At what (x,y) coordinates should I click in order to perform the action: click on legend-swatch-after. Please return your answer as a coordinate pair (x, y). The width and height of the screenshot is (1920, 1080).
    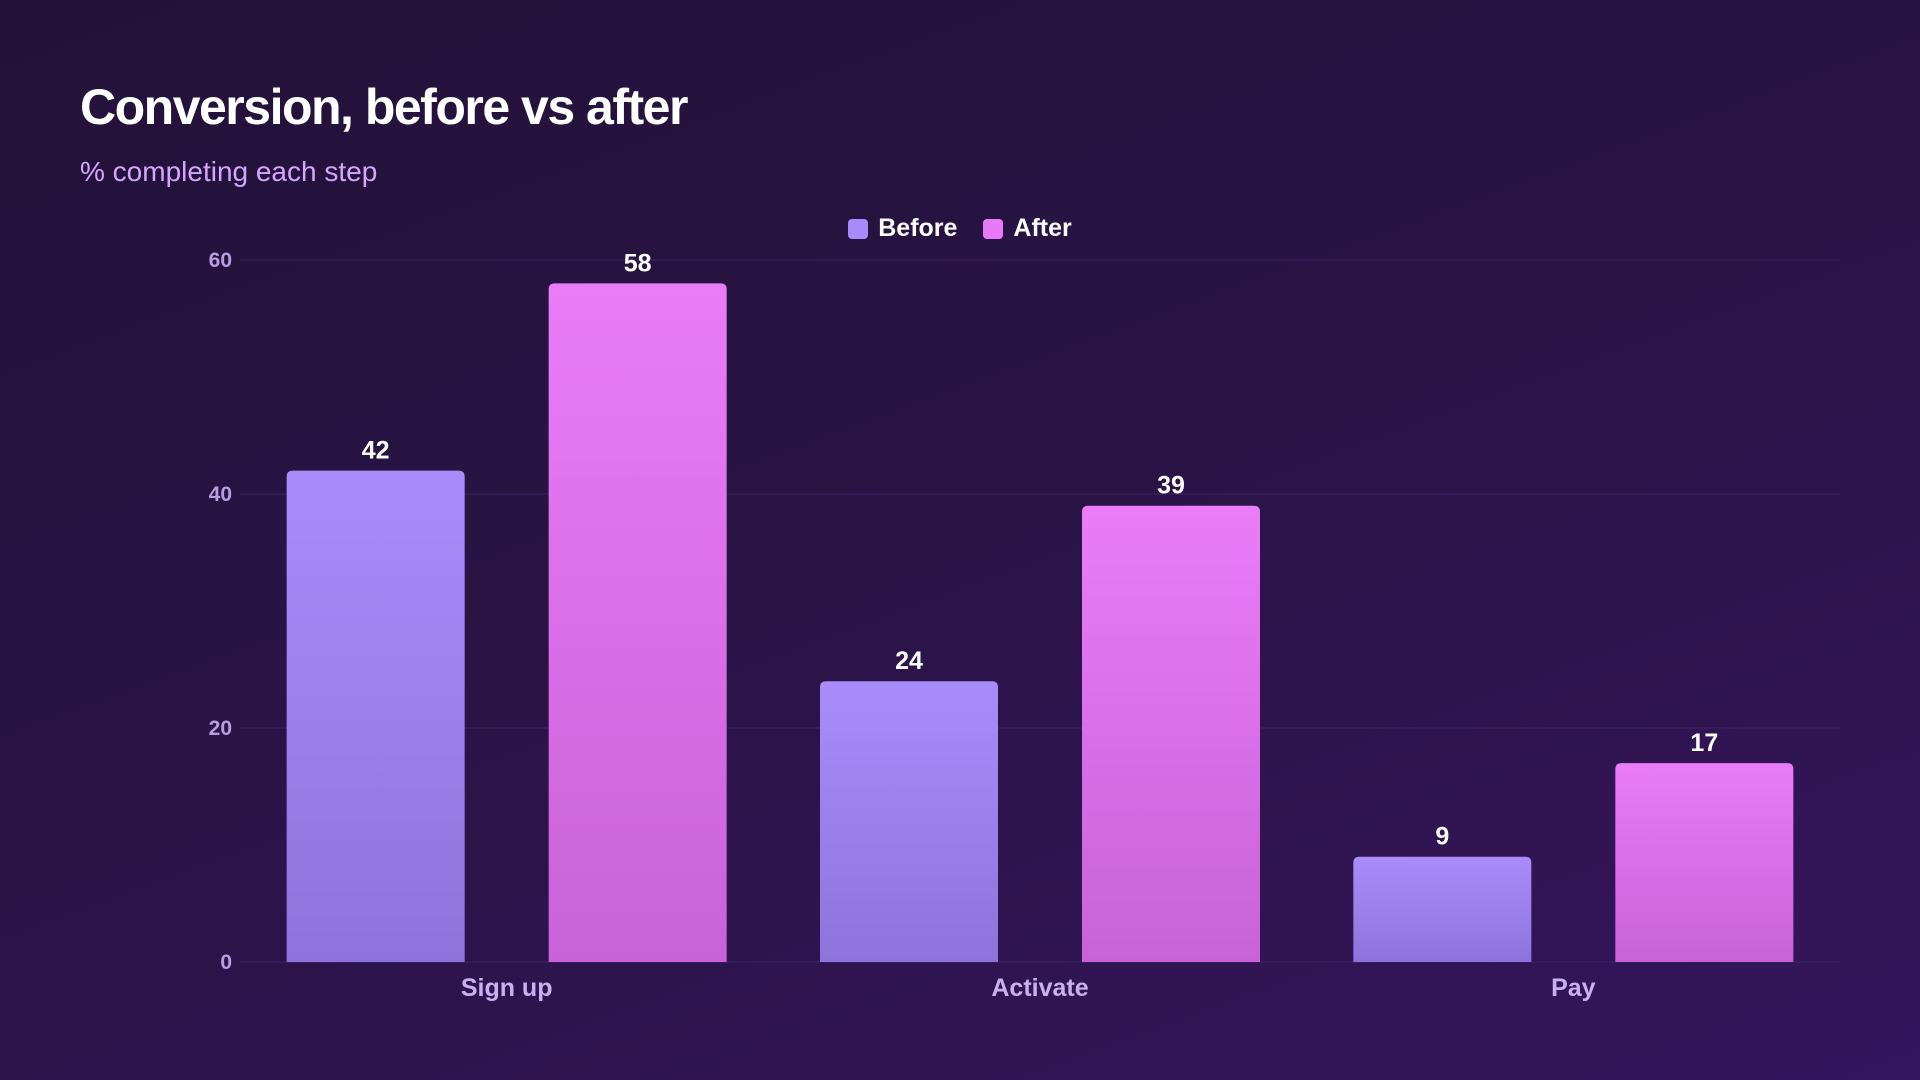
    Looking at the image, I should click on (993, 228).